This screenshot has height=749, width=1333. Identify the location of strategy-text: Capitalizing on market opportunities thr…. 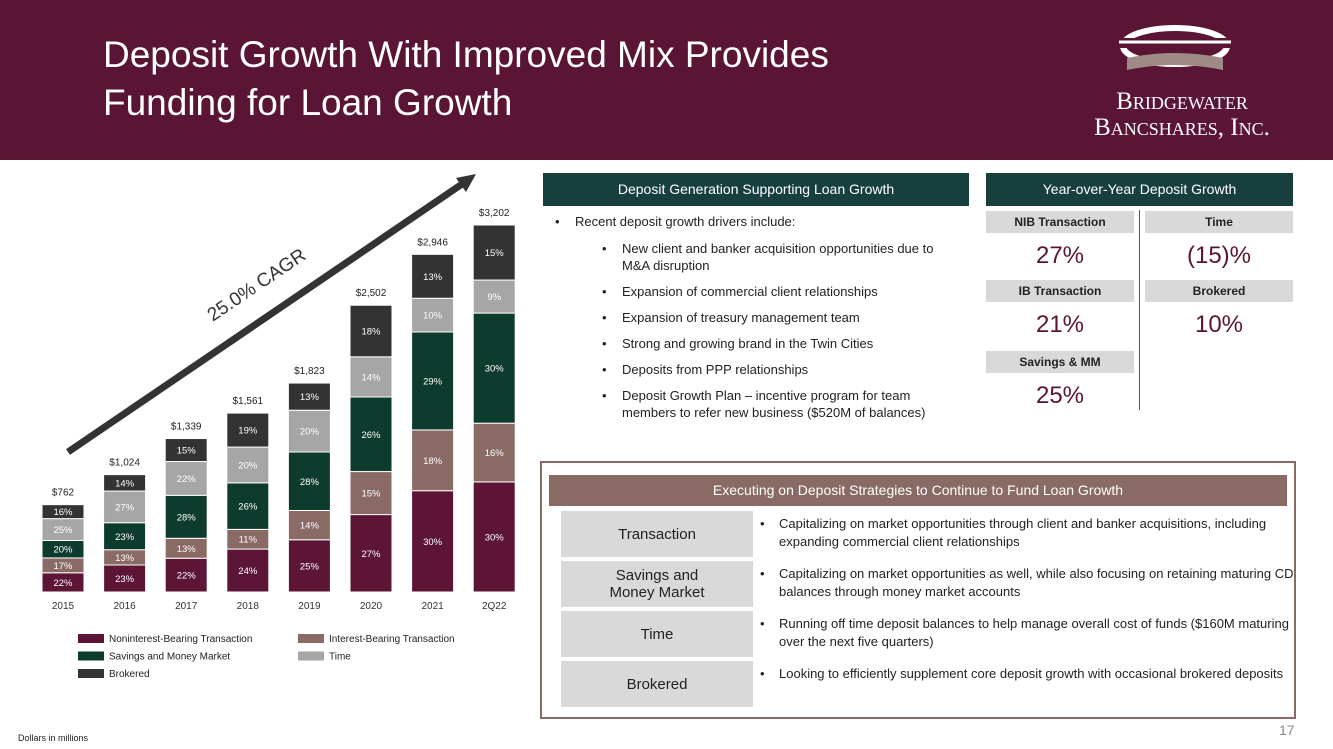
(1029, 533).